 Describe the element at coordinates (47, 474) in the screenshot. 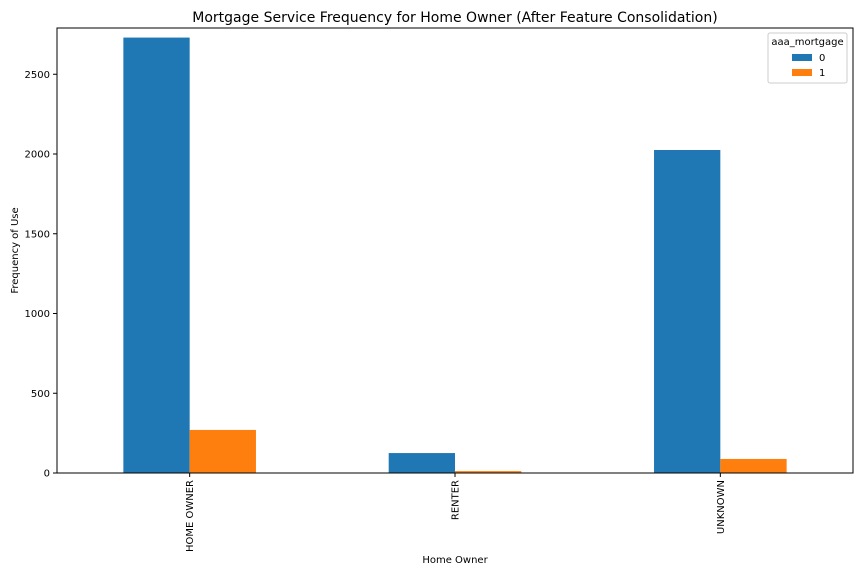

I see `y-tick-label: 0` at that location.